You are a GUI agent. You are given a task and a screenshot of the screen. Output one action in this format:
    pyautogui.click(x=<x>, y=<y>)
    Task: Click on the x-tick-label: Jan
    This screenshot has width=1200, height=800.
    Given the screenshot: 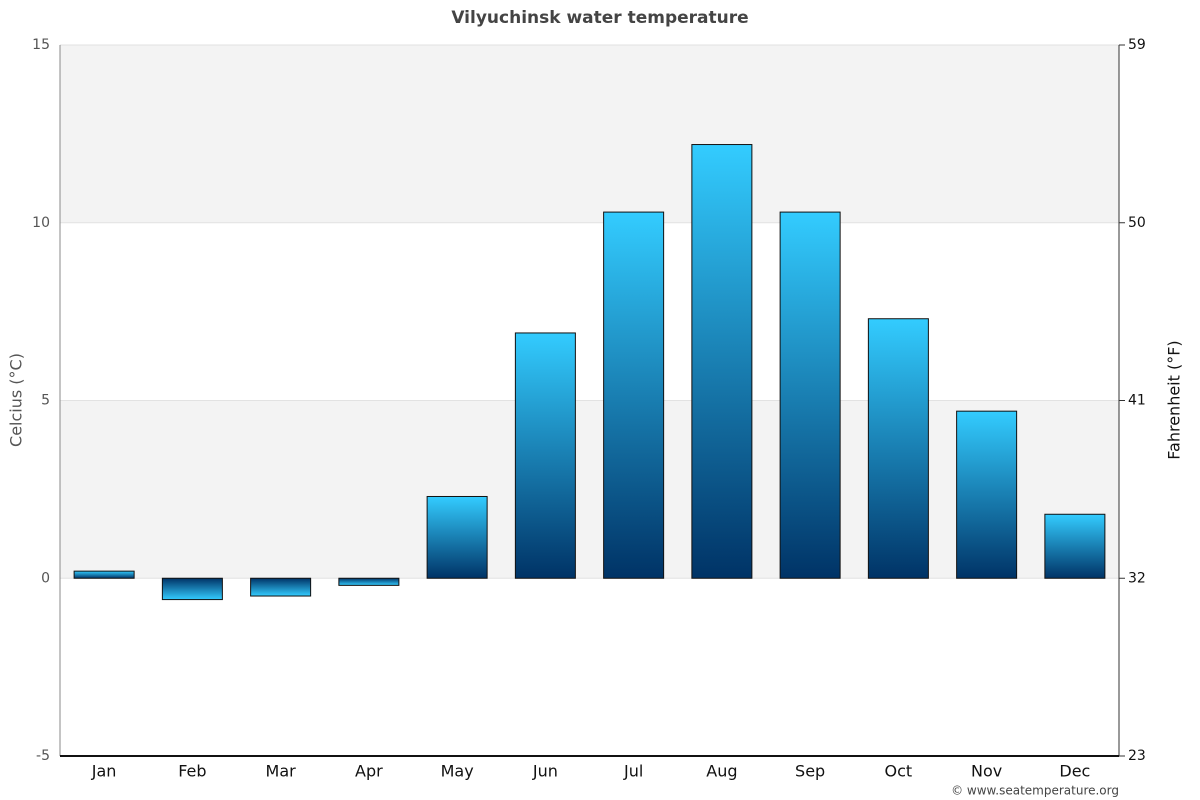 What is the action you would take?
    pyautogui.click(x=104, y=771)
    